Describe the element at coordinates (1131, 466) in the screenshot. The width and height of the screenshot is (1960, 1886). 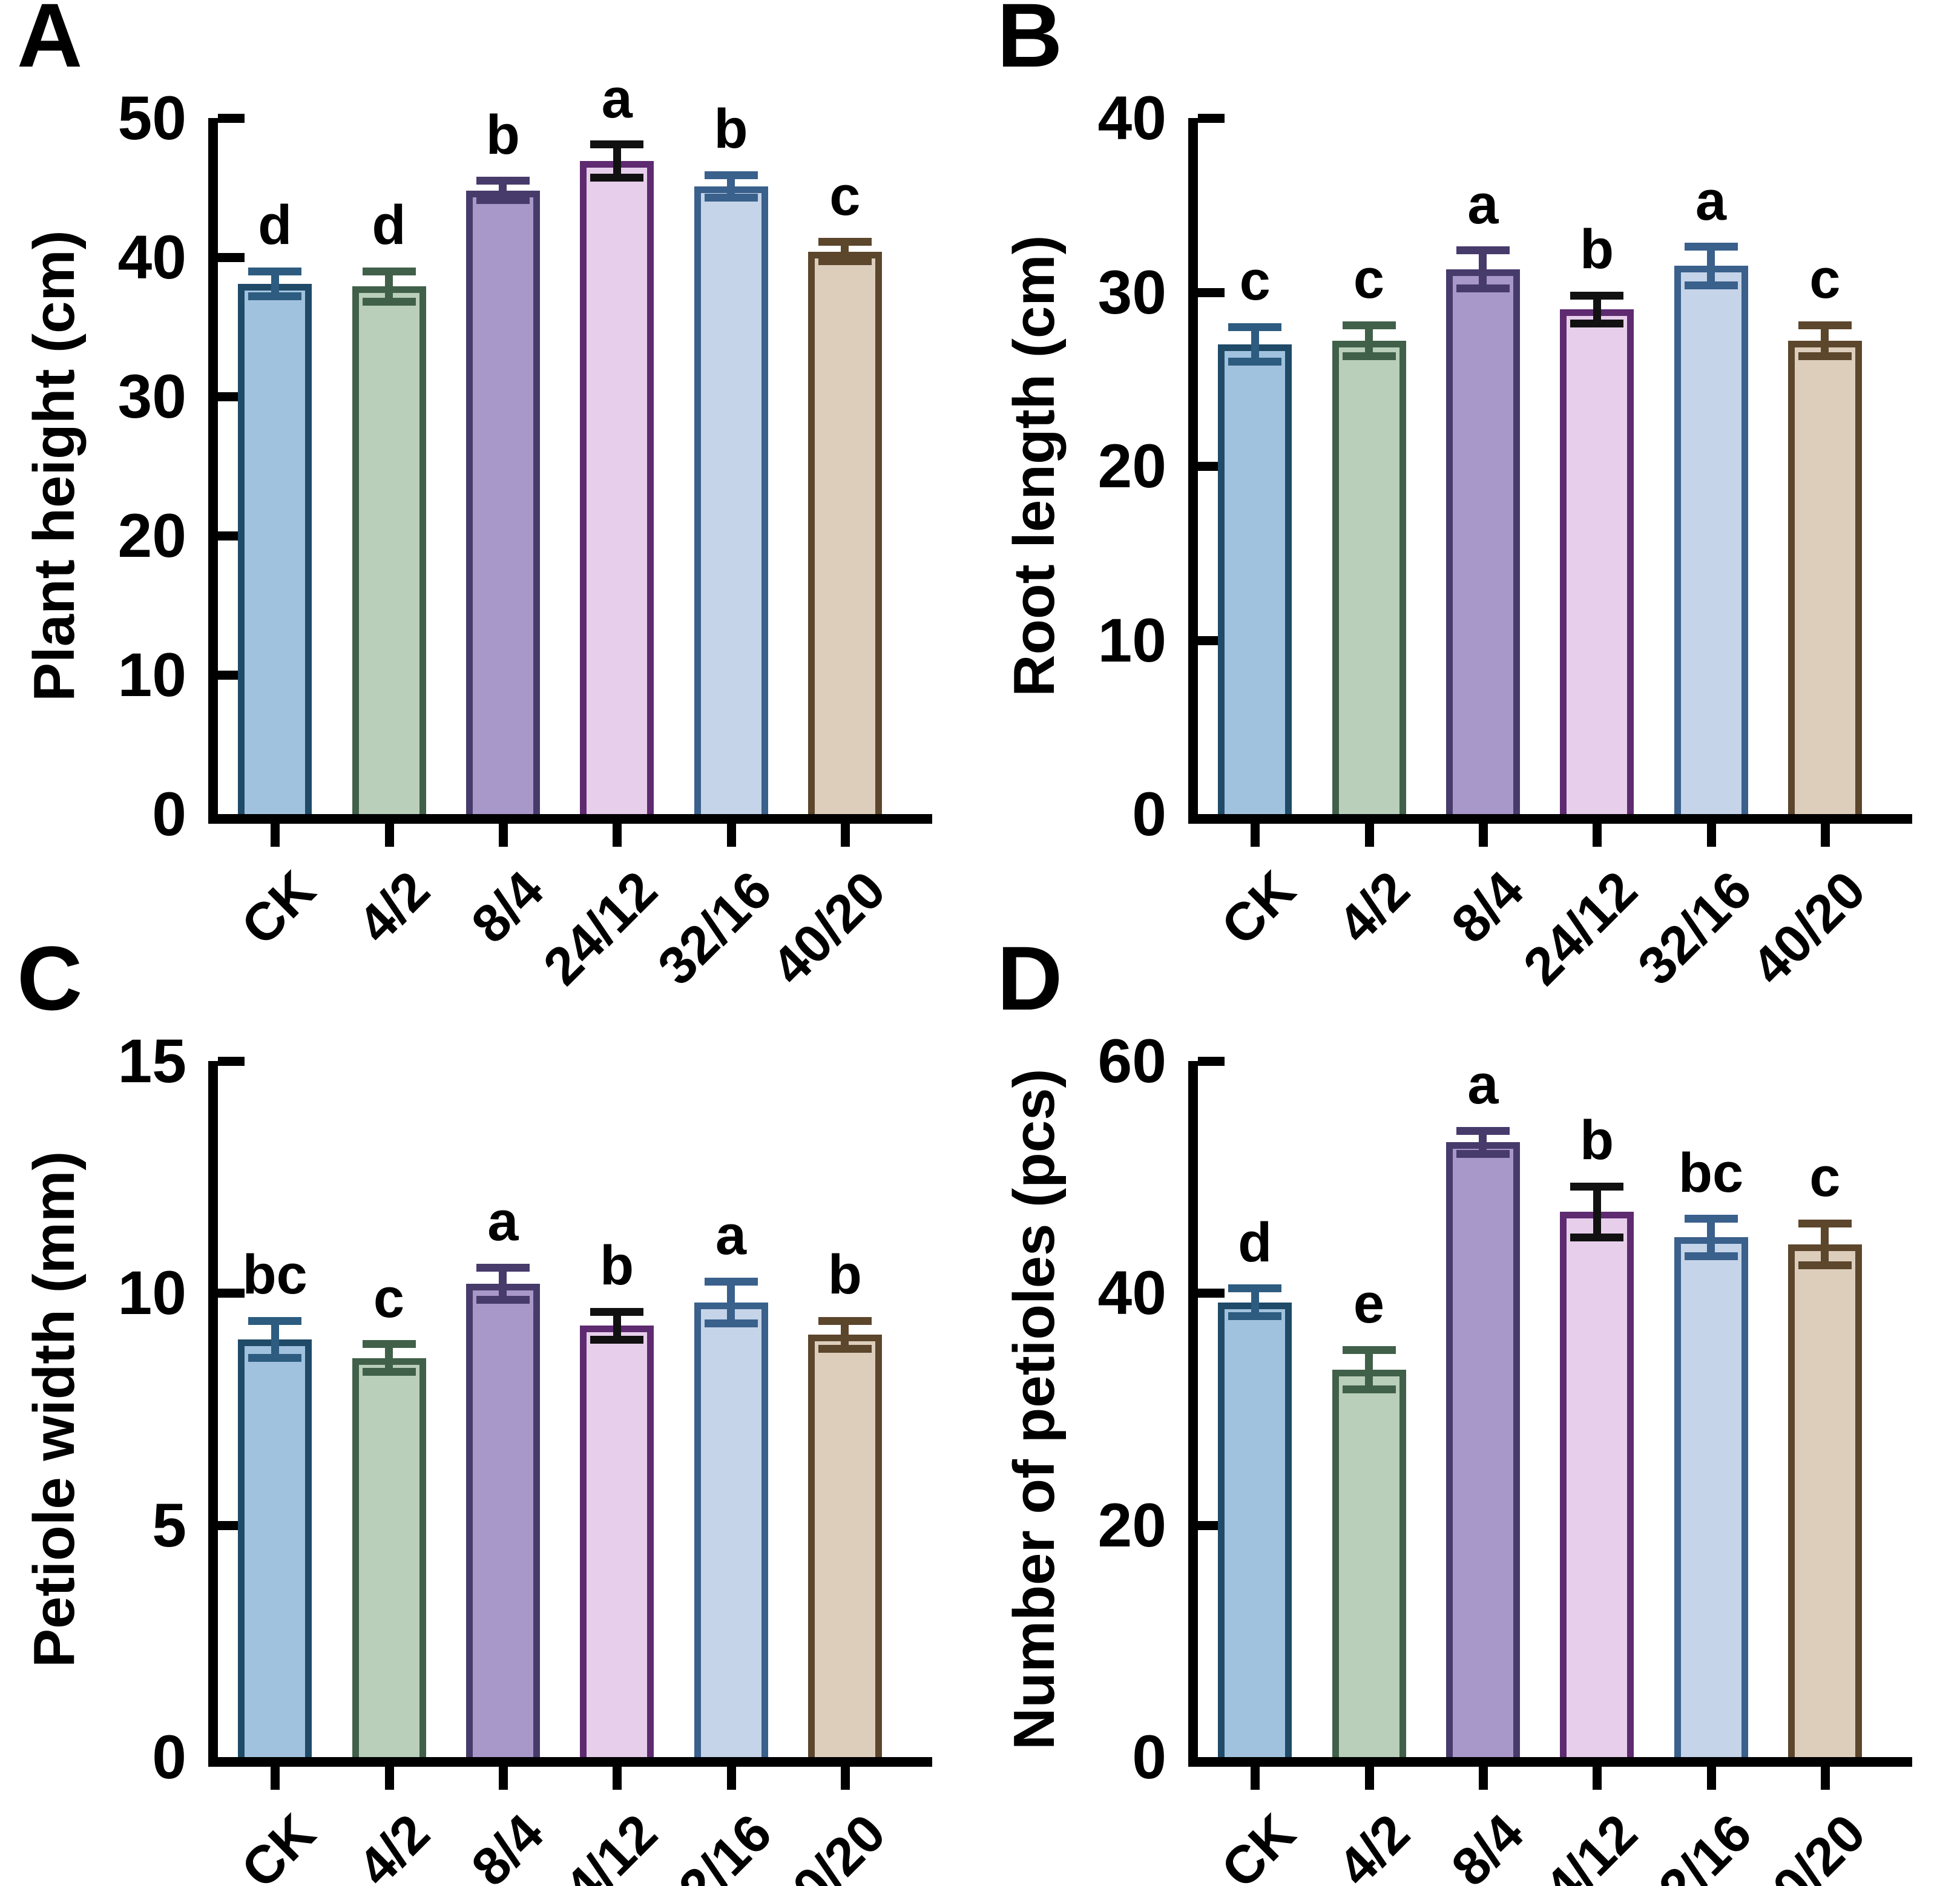
I see `y-tick-label: 20` at that location.